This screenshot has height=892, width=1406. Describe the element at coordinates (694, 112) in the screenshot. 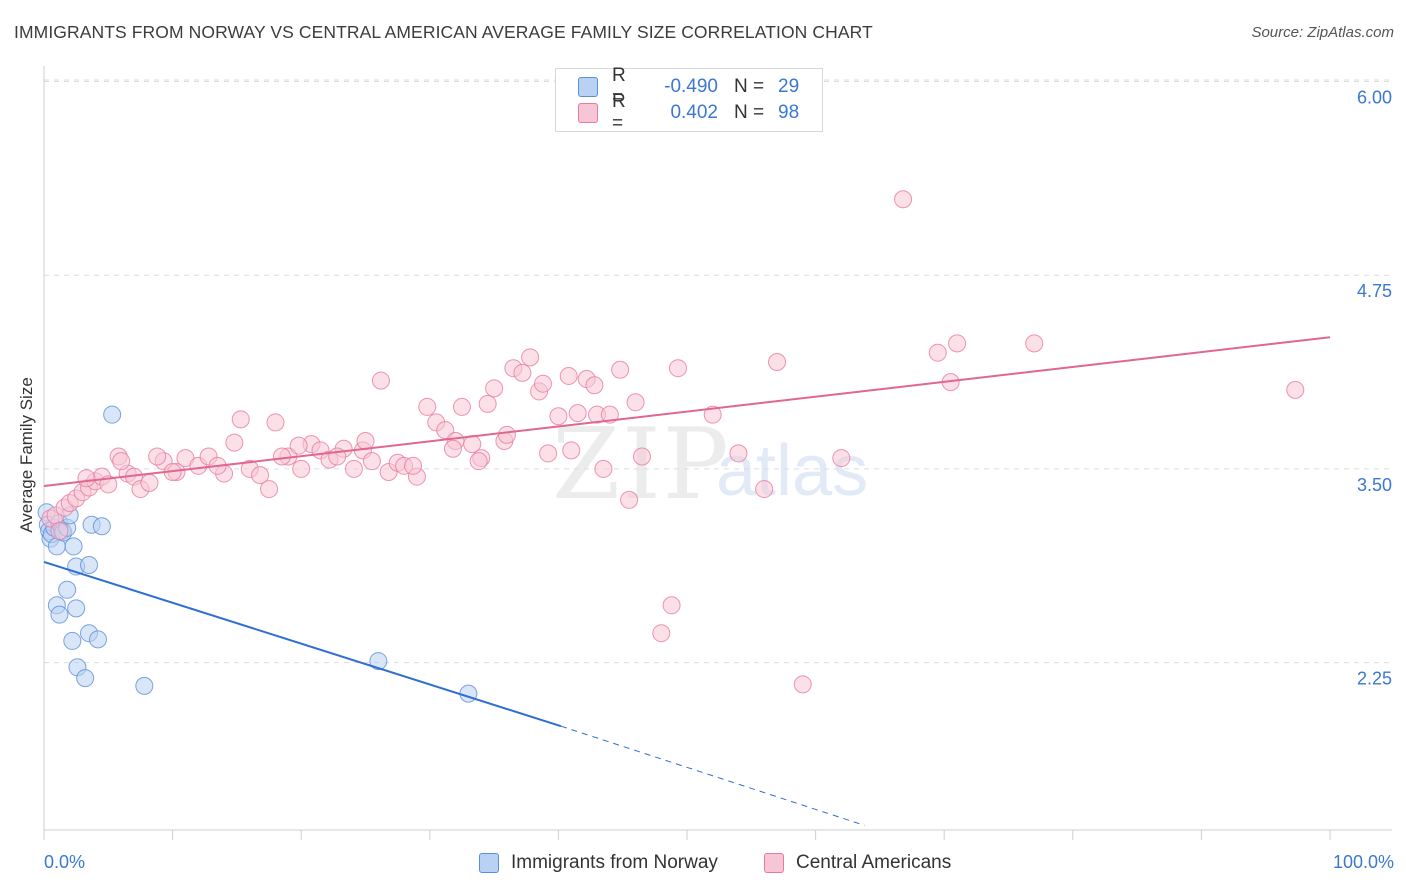

I see `r-value: 0.402` at that location.